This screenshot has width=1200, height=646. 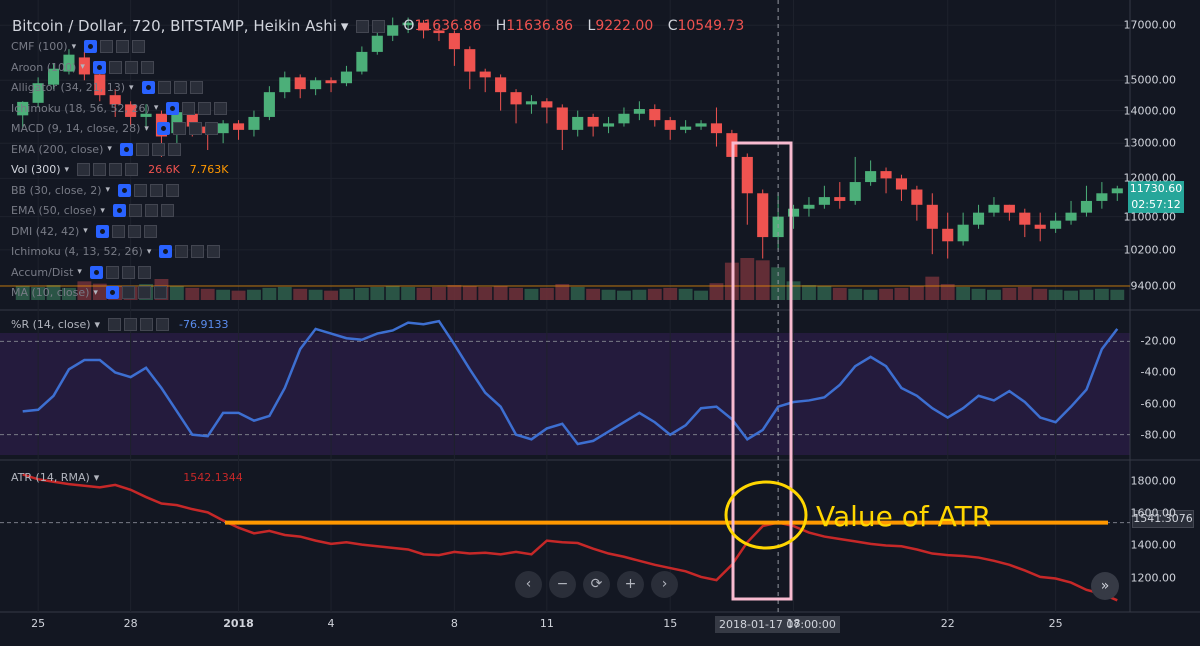 What do you see at coordinates (77, 251) in the screenshot?
I see `indicator-label: Ichimoku (4, 13, 52, 26)` at bounding box center [77, 251].